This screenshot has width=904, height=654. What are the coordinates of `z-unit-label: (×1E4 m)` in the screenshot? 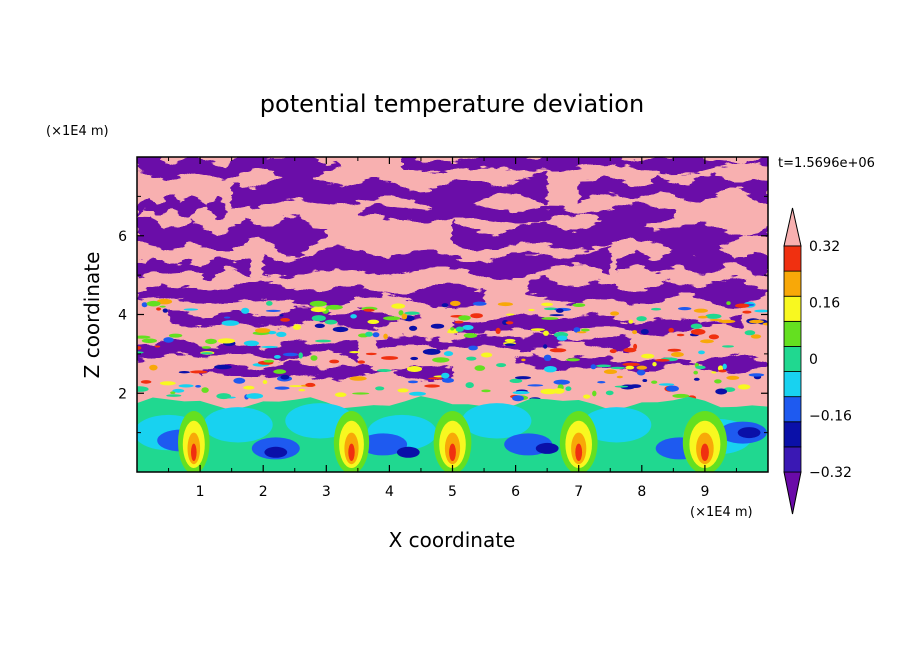 It's located at (77, 131).